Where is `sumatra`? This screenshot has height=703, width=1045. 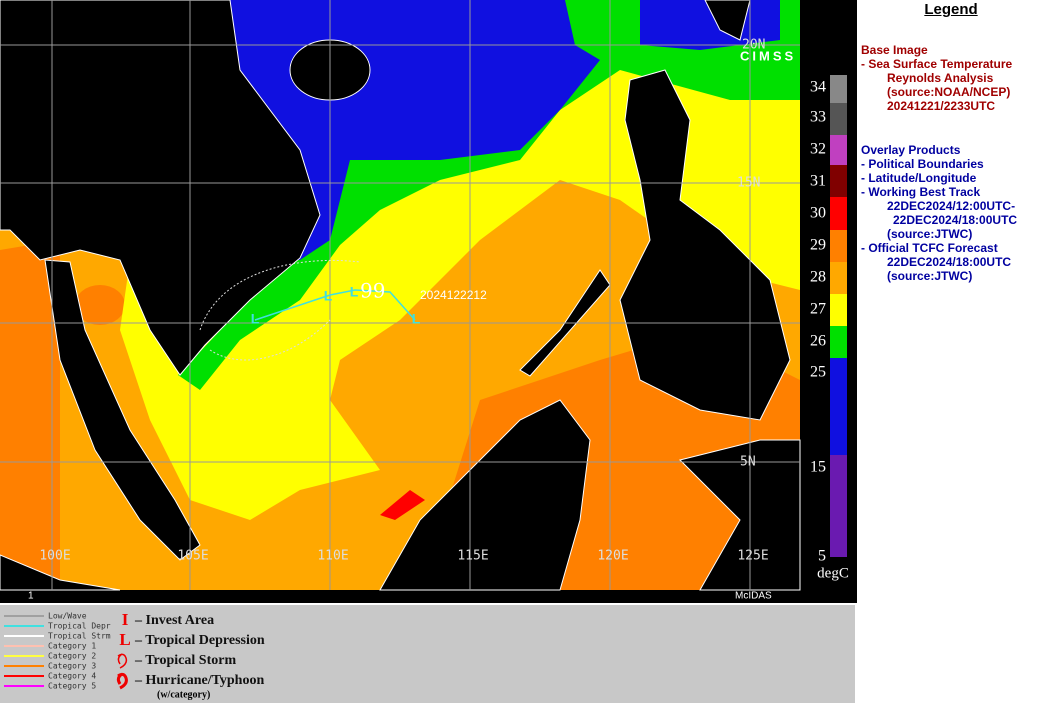 sumatra is located at coordinates (60, 572).